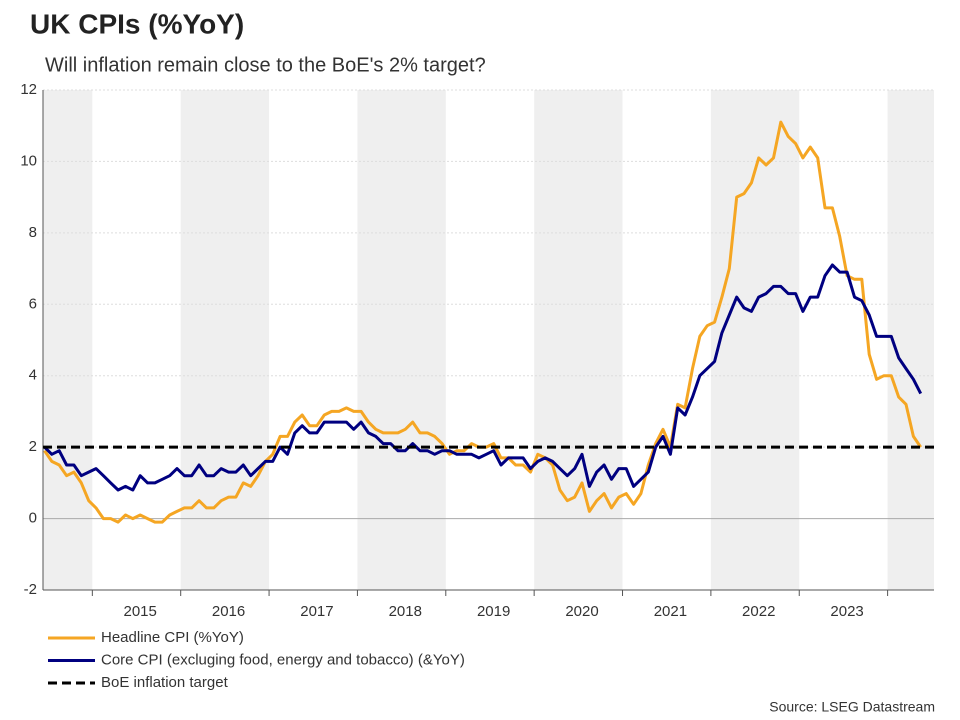 The width and height of the screenshot is (960, 720). I want to click on y-tick-label: 10, so click(28, 160).